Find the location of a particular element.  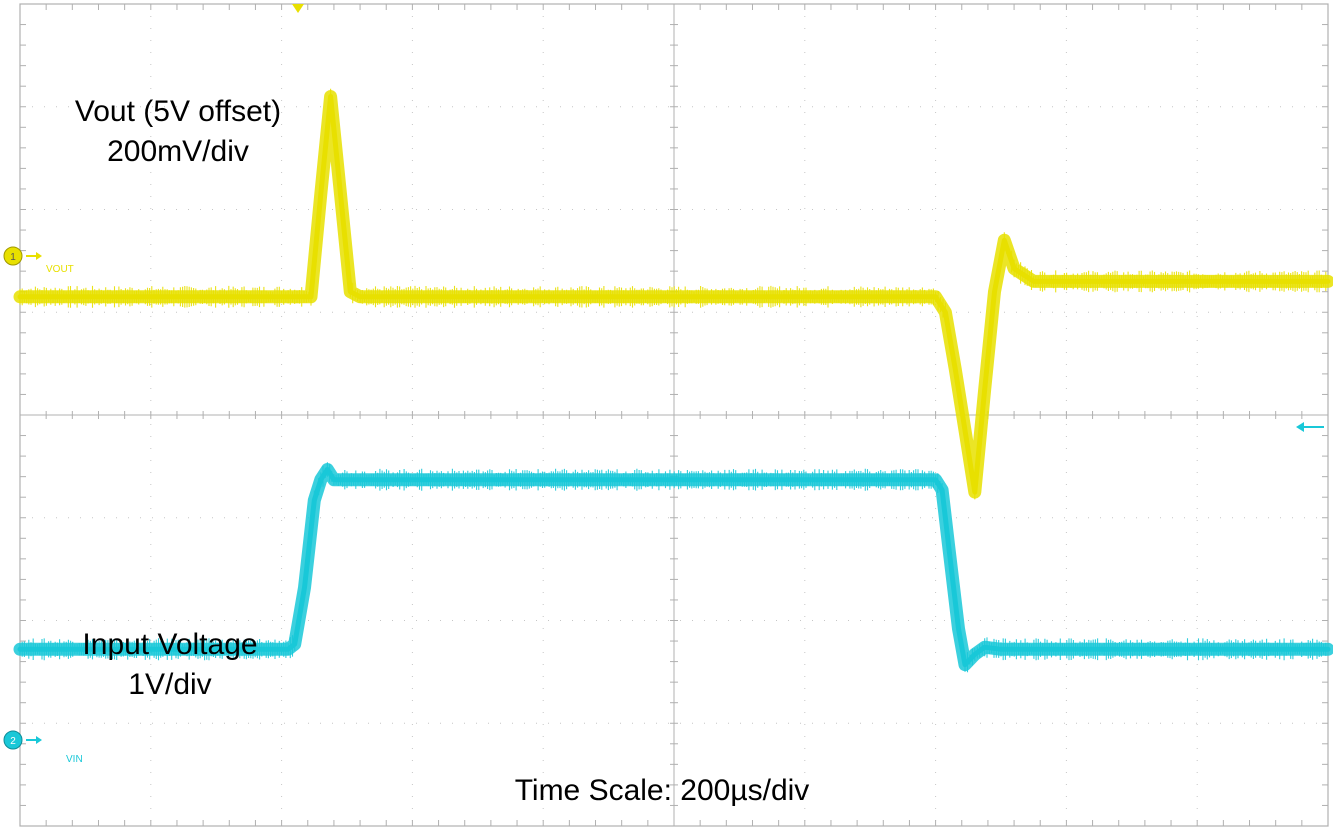

ch2-ground-marker: 2 VIN is located at coordinates (43, 747).